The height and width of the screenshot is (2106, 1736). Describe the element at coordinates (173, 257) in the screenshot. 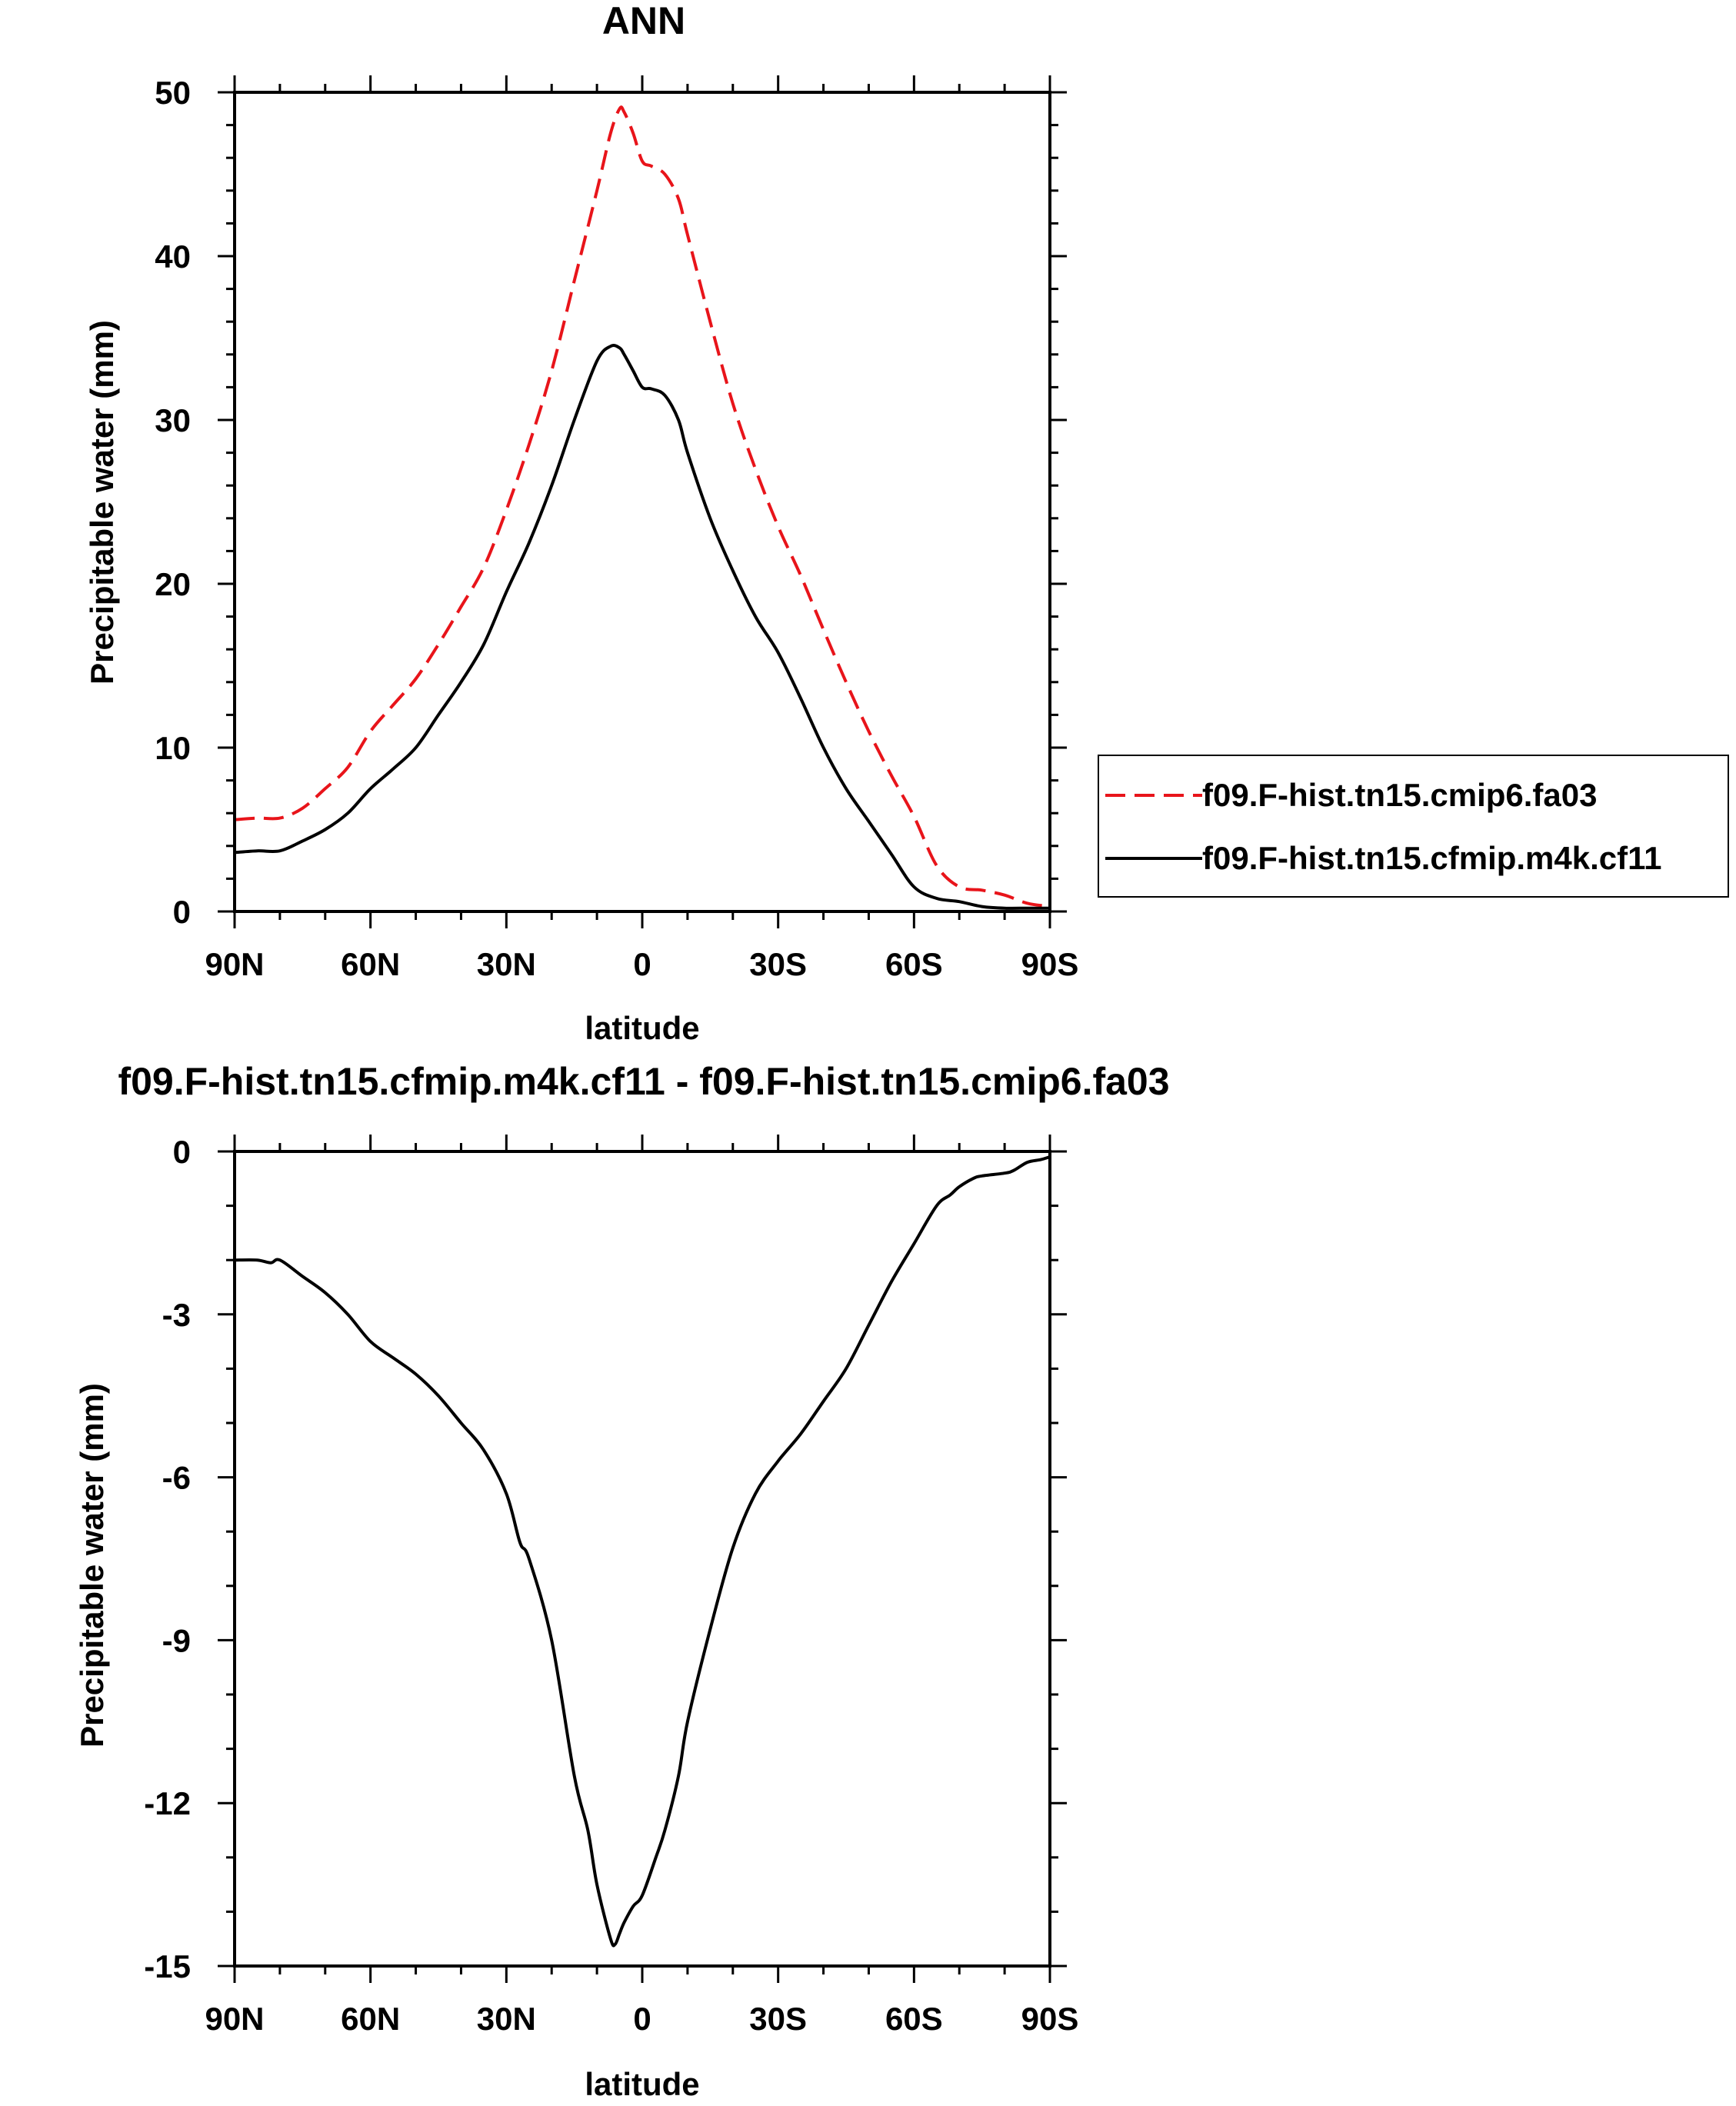

I see `y-tick-label: 40` at that location.